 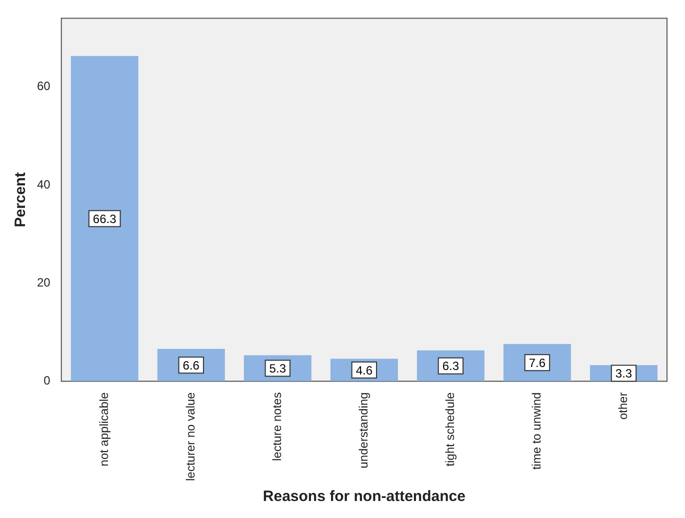 I want to click on data-label: 66.3, so click(x=104, y=219).